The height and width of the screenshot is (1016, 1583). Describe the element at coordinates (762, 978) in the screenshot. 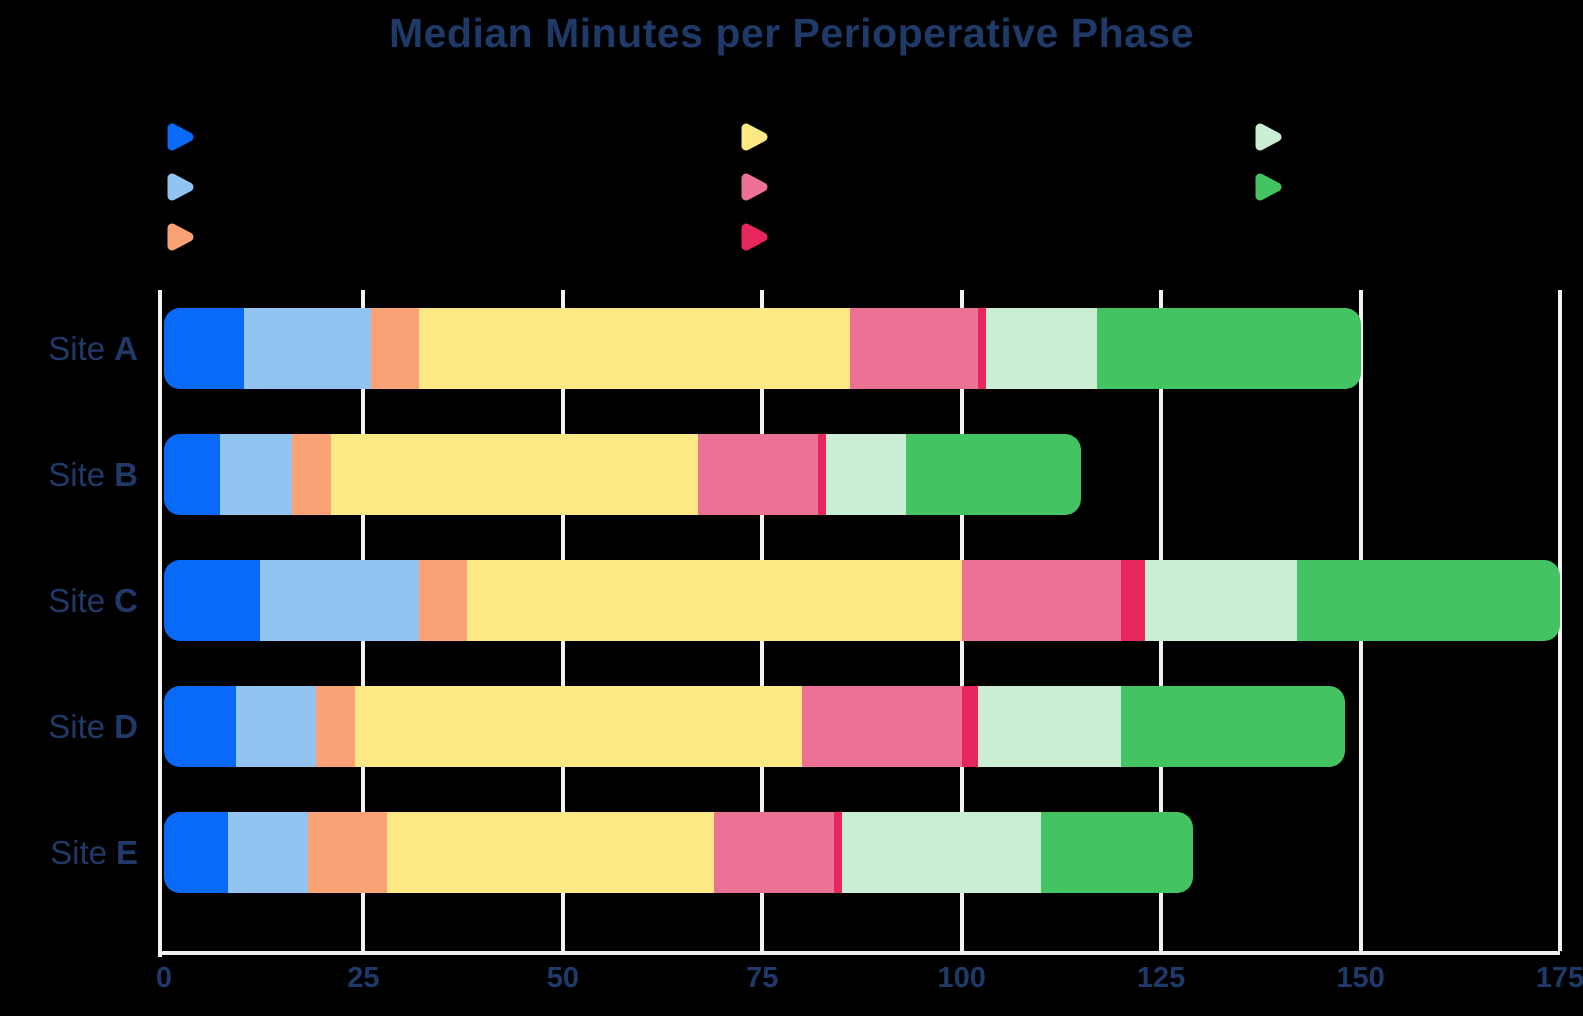

I see `x-tick-label-75: 75` at that location.